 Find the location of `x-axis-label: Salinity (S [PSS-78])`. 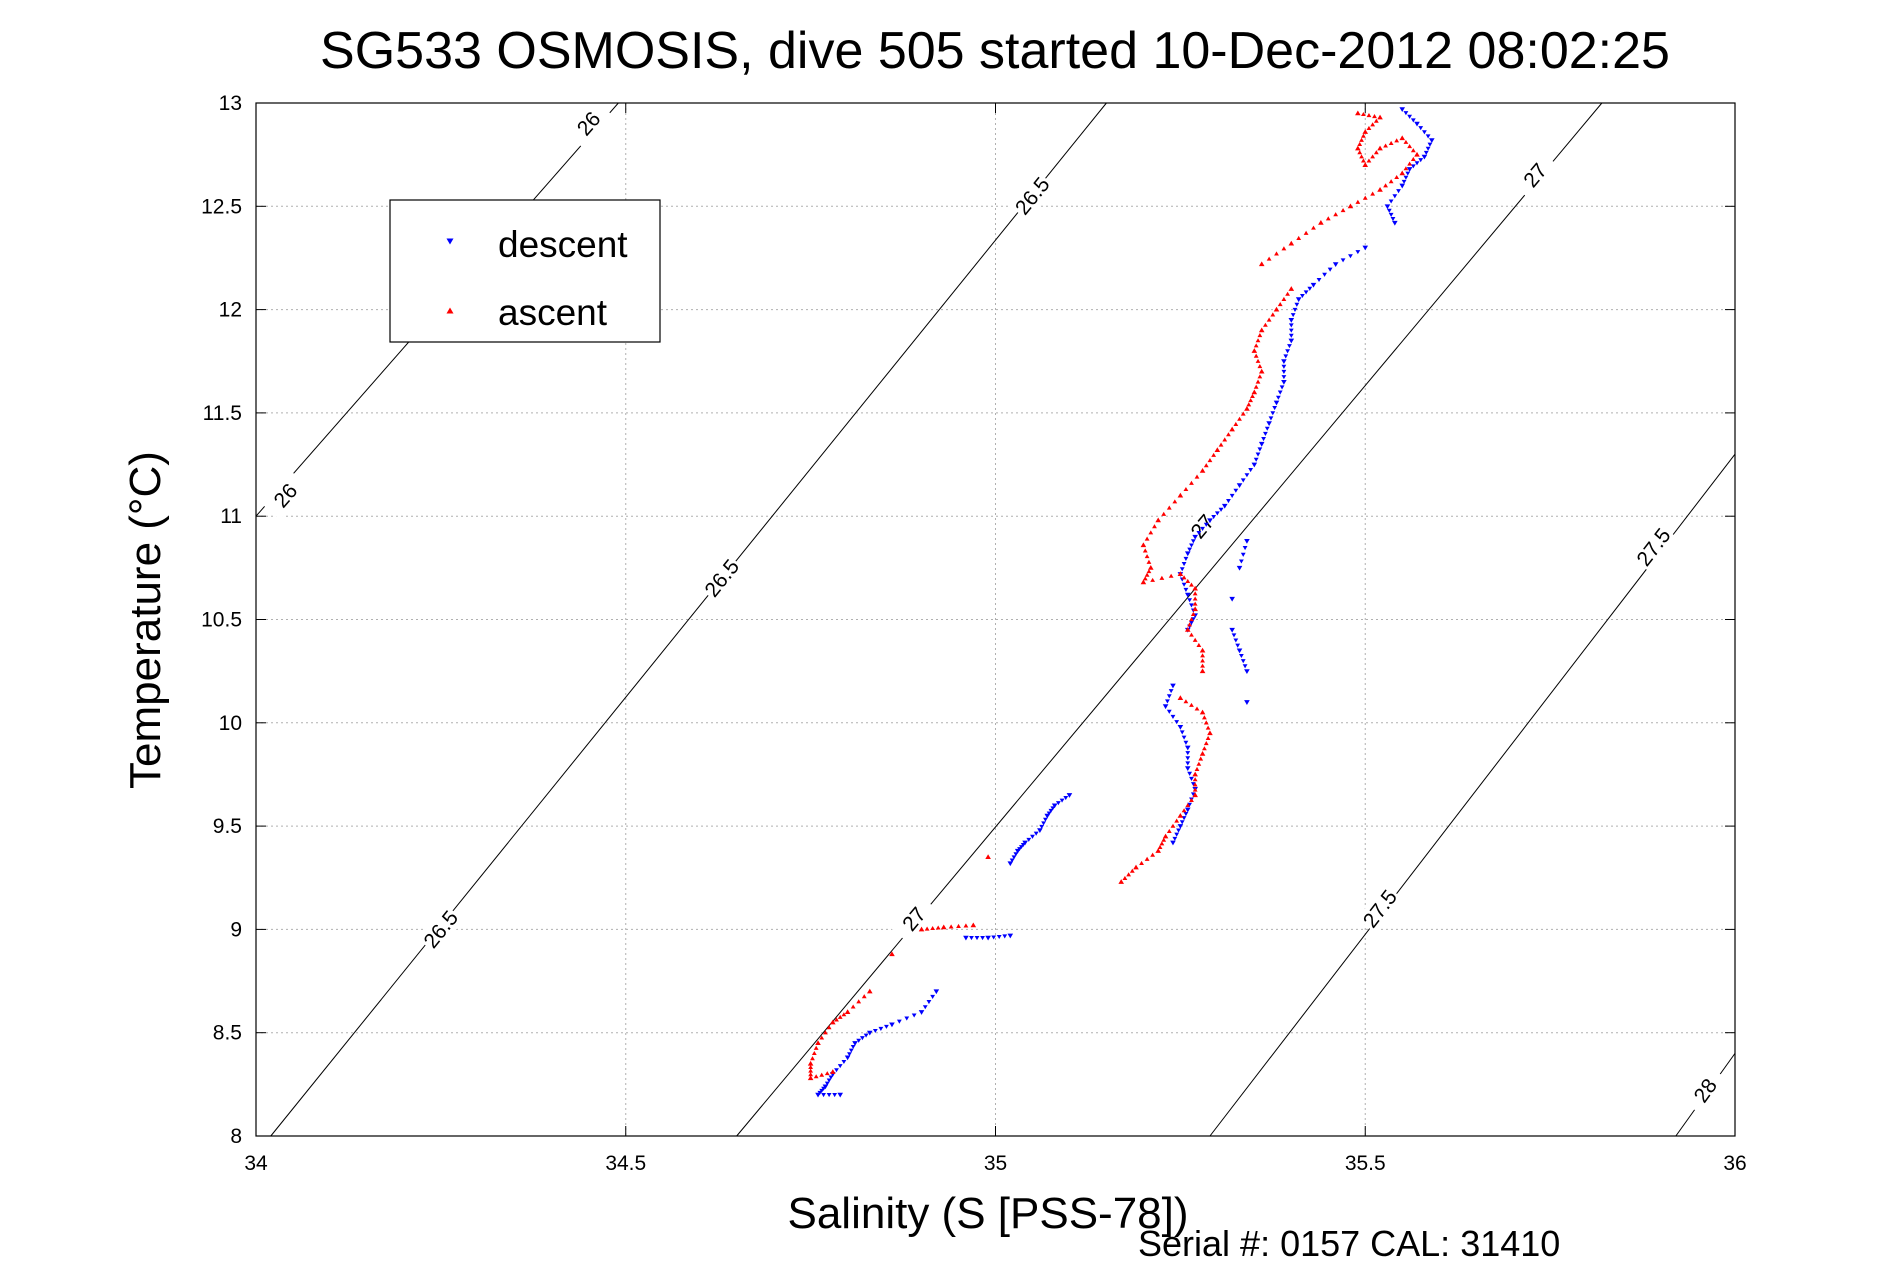

x-axis-label: Salinity (S [PSS-78]) is located at coordinates (987, 1213).